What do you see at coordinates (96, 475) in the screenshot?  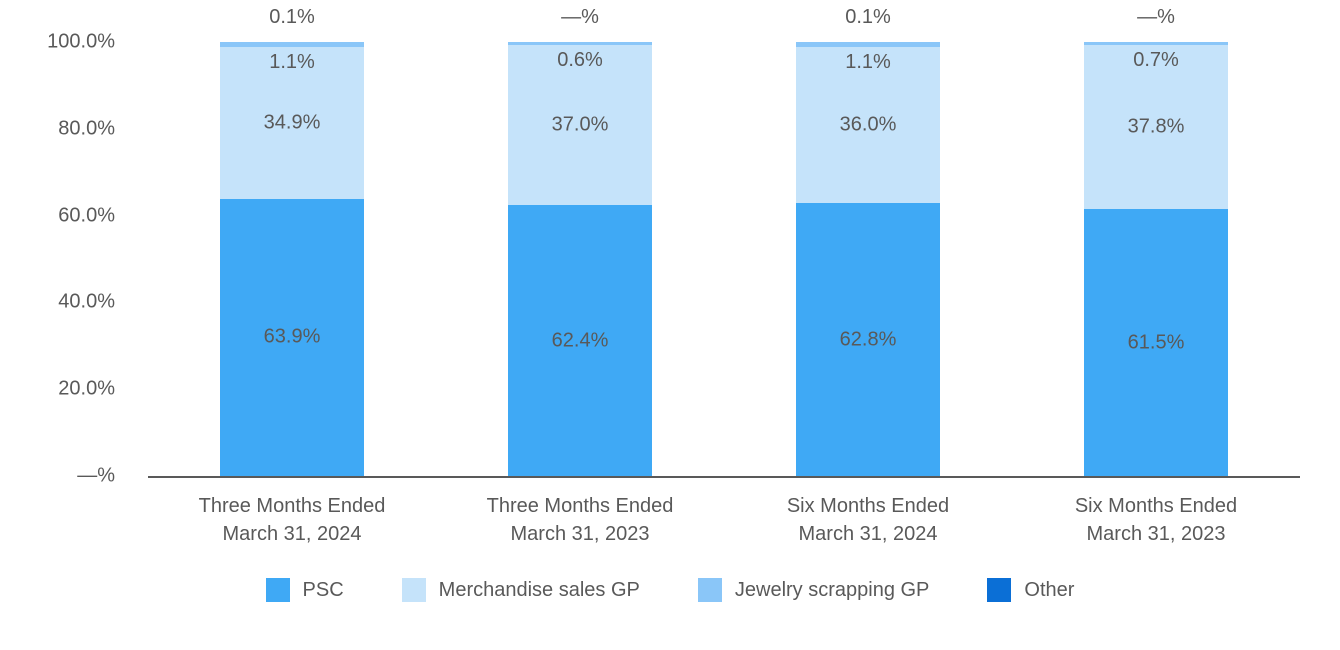 I see `y-axis-tick-label: —%` at bounding box center [96, 475].